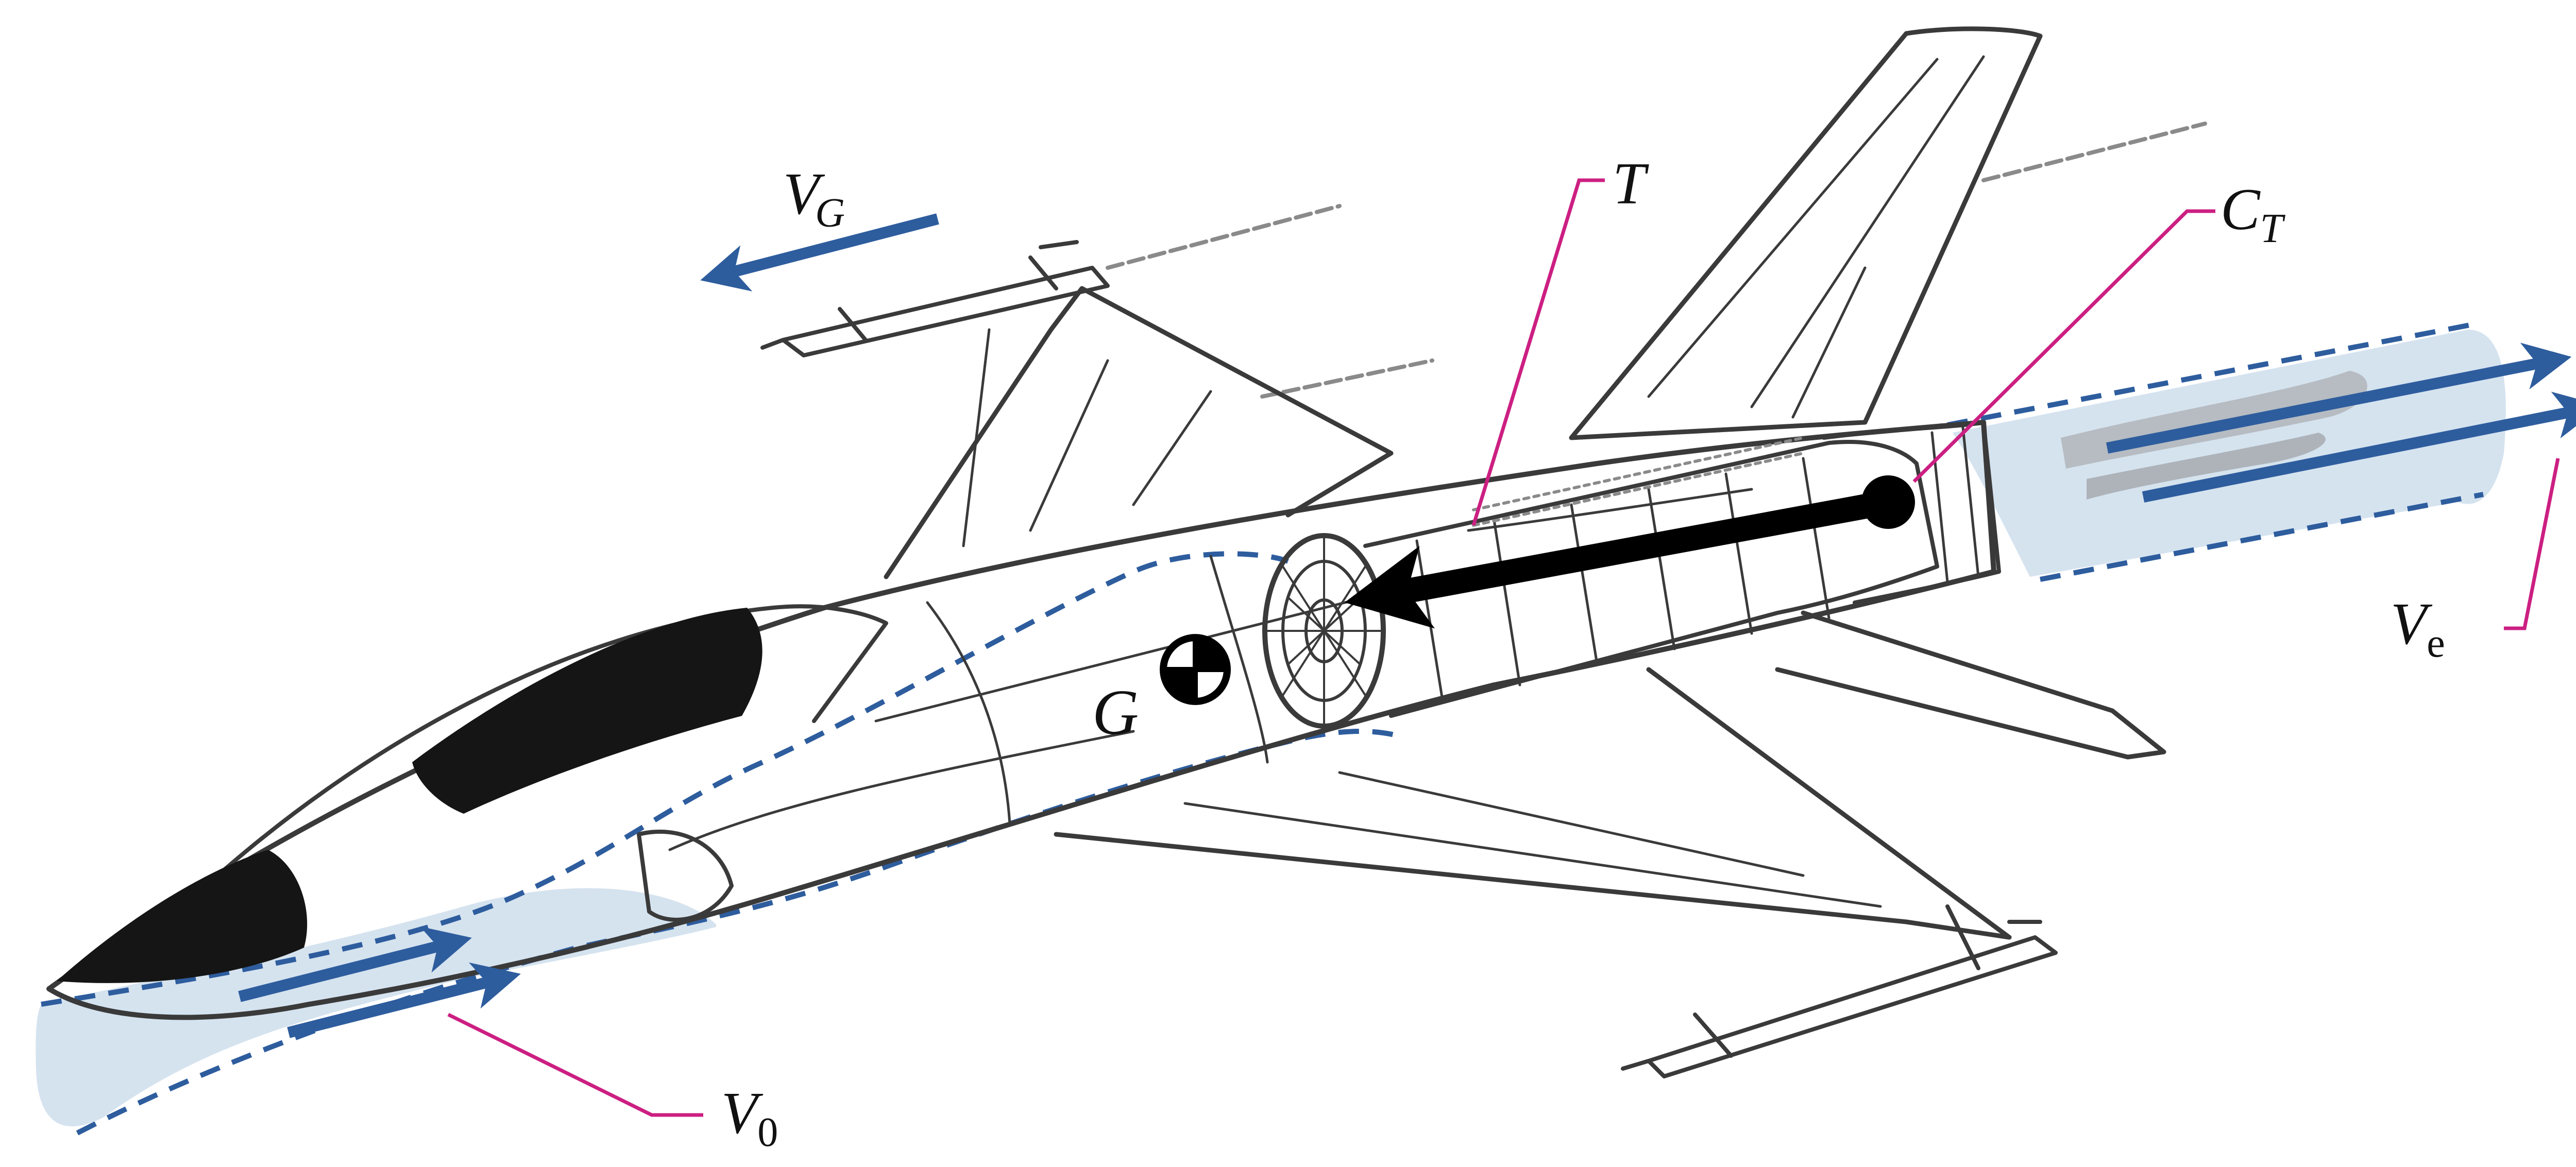  What do you see at coordinates (1017, 703) in the screenshot?
I see `panel-lines` at bounding box center [1017, 703].